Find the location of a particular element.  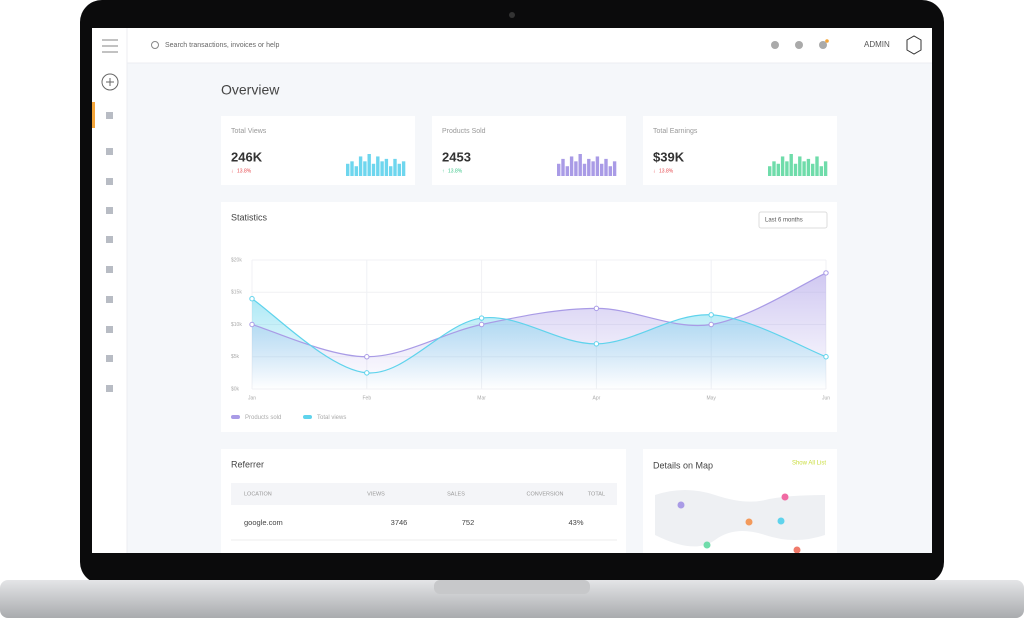

x-tick-label: Jan is located at coordinates (252, 398).